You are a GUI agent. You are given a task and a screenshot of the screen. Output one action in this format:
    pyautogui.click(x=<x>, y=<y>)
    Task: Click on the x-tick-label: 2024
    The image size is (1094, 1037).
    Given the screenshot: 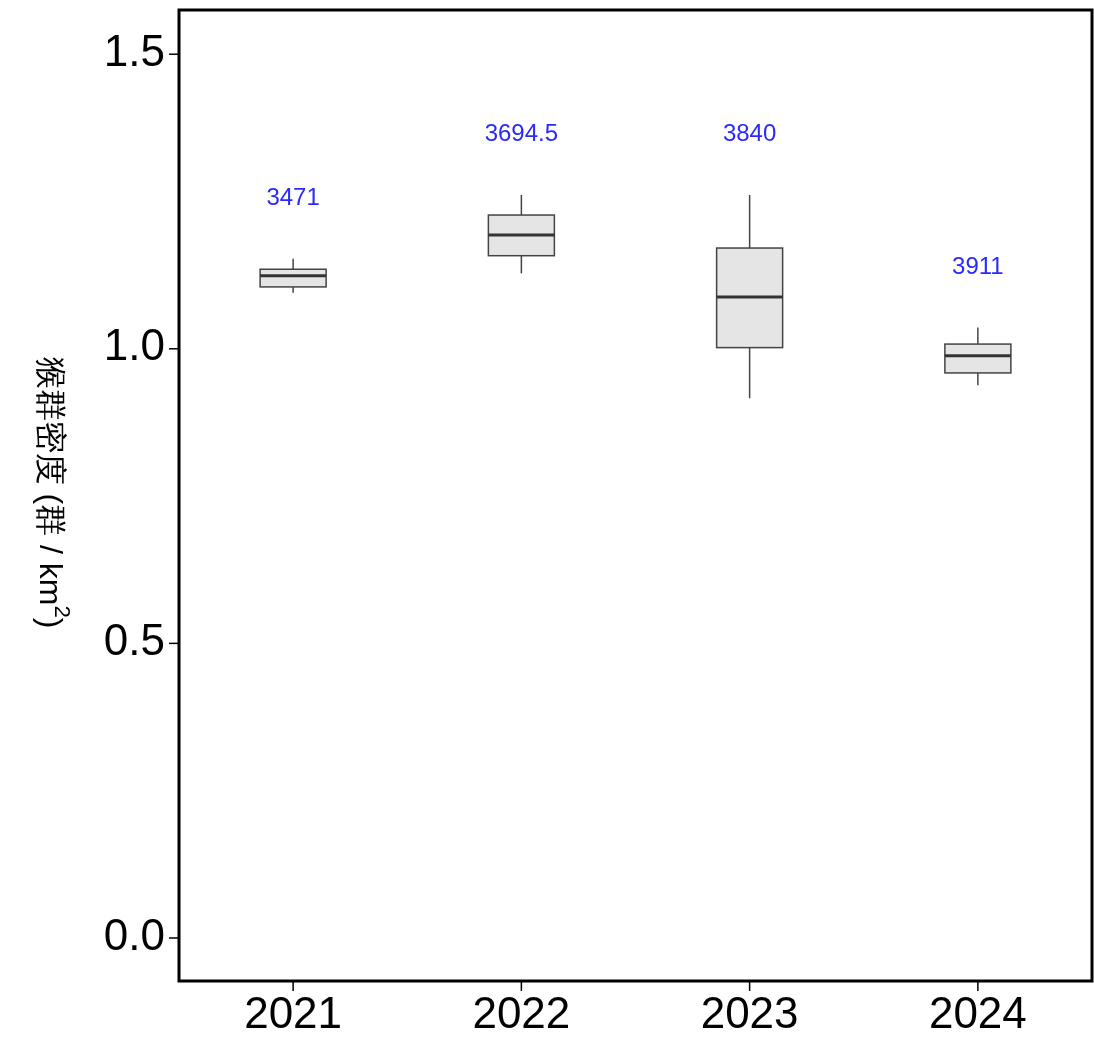 What is the action you would take?
    pyautogui.click(x=977, y=1012)
    